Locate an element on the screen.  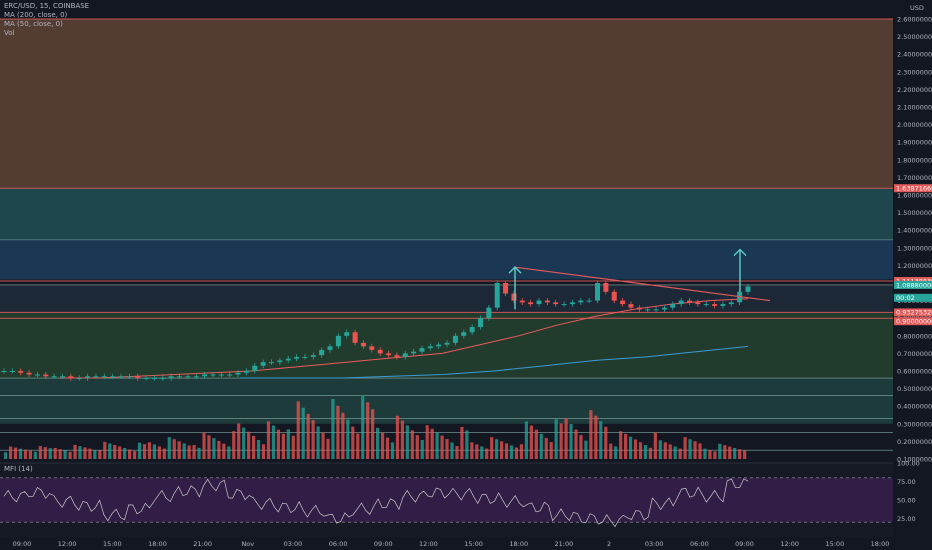
price-tag: 1.08880000 is located at coordinates (913, 285).